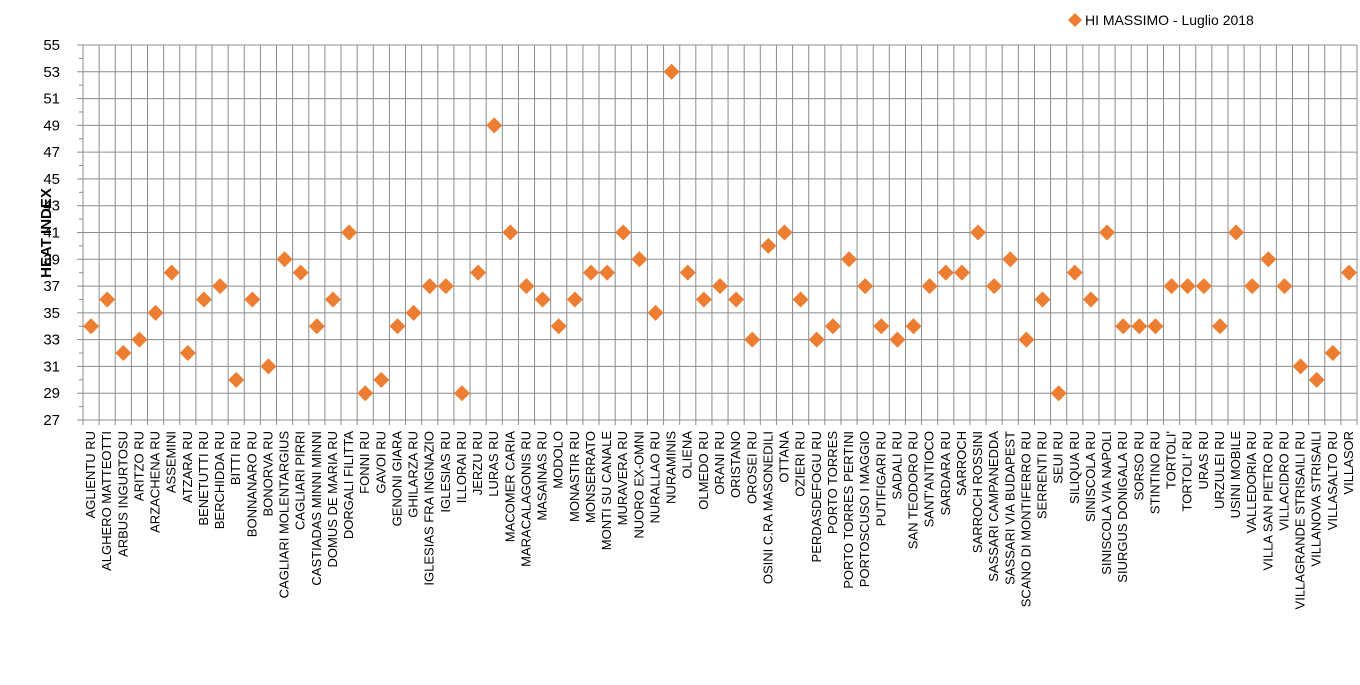 This screenshot has width=1360, height=685. Describe the element at coordinates (316, 508) in the screenshot. I see `x-tick-label: CASTIADAS MINNI MINNI` at that location.